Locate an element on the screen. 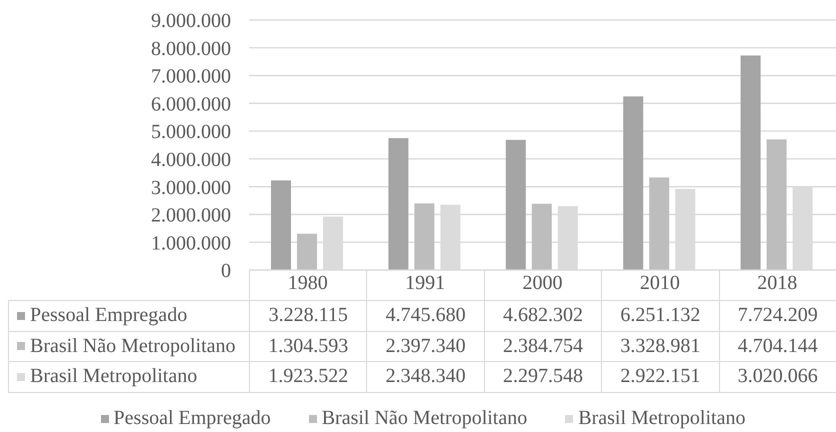 The width and height of the screenshot is (836, 432). x-tick-label: 2010 is located at coordinates (660, 283).